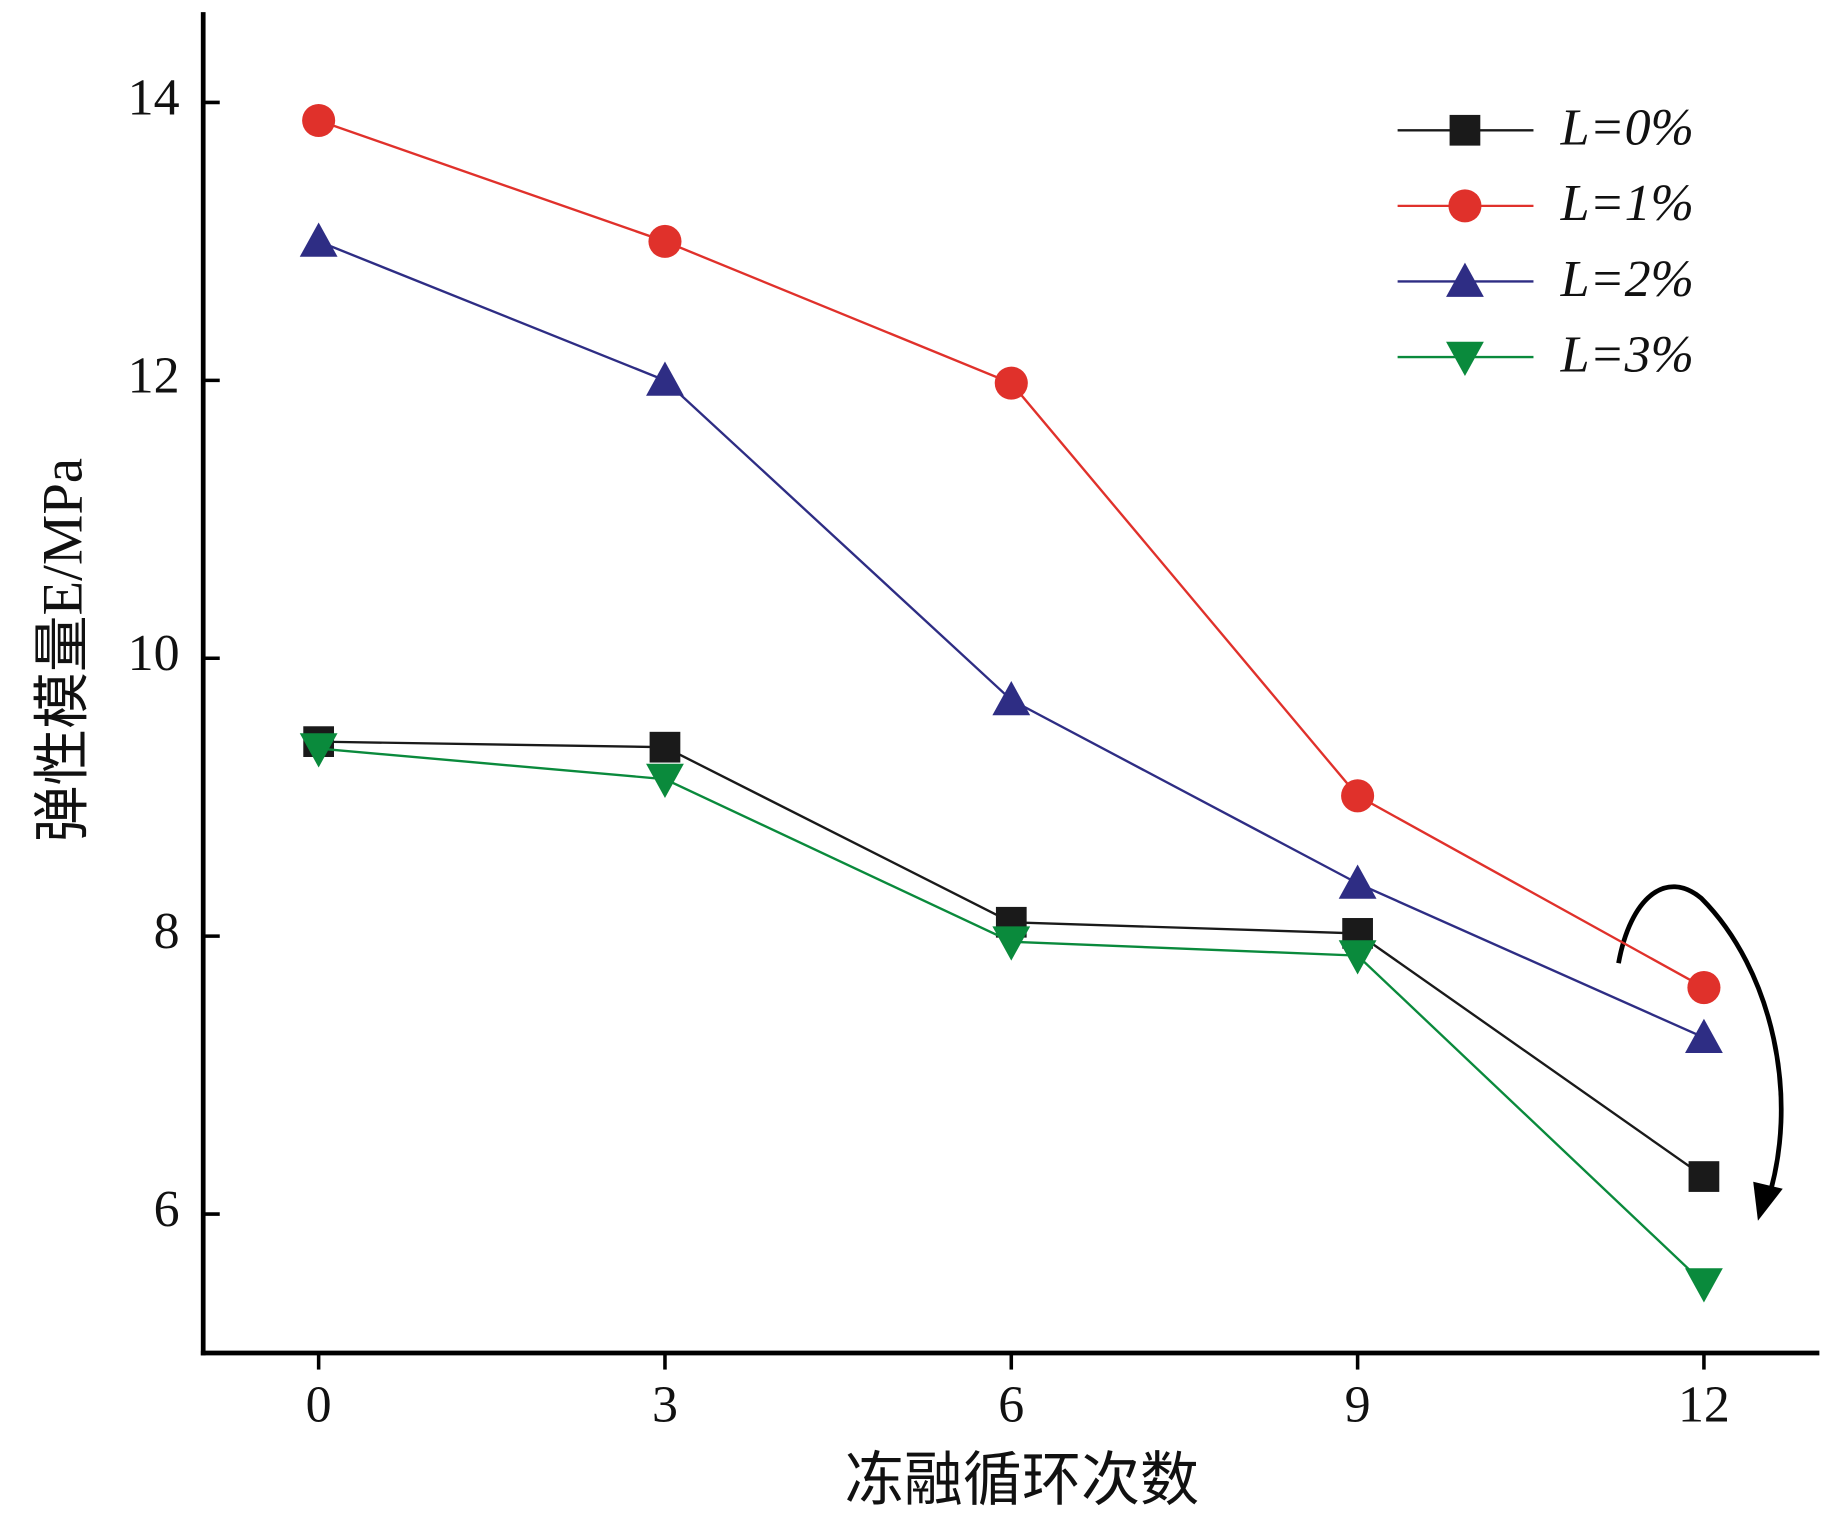  I want to click on x-axis-label: 冻融循环次数, so click(1022, 1480).